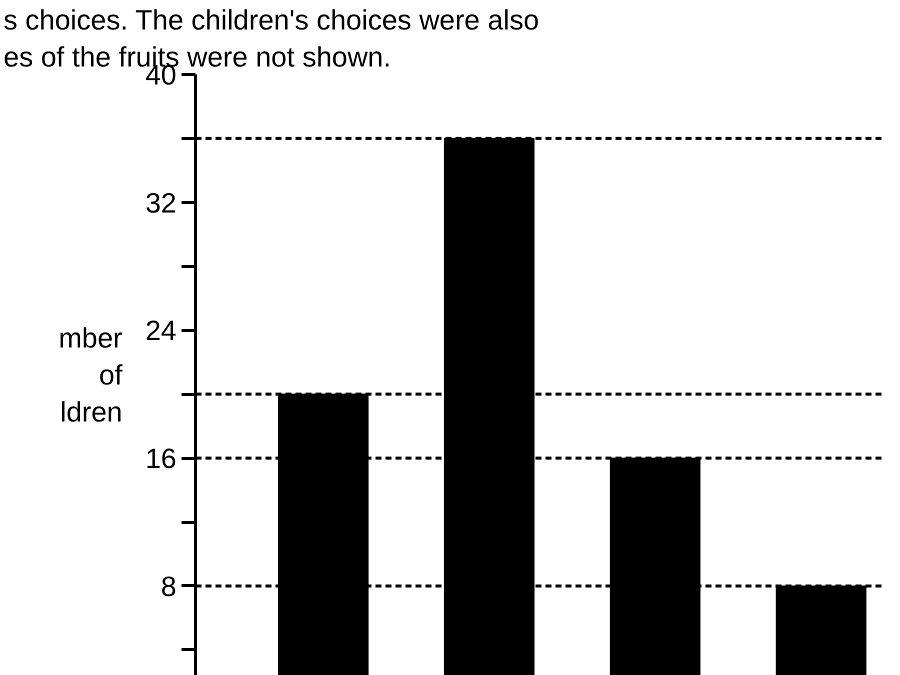 The width and height of the screenshot is (900, 675). I want to click on y-tick-label: 32, so click(161, 202).